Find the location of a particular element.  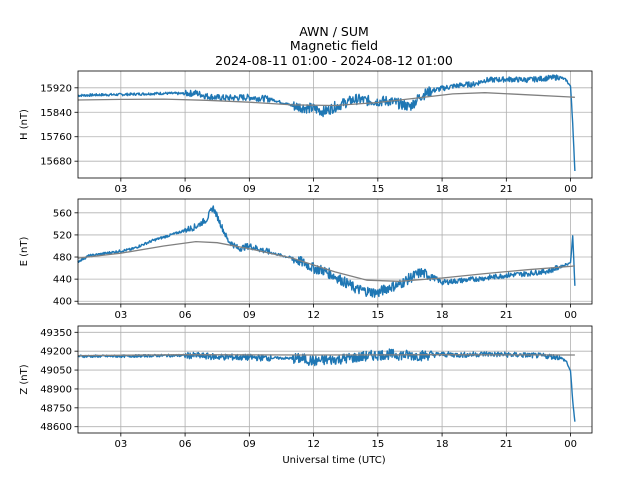

title-line-3: 2024-08-11 01:00 - 2024-08-12 01:00 is located at coordinates (334, 60).